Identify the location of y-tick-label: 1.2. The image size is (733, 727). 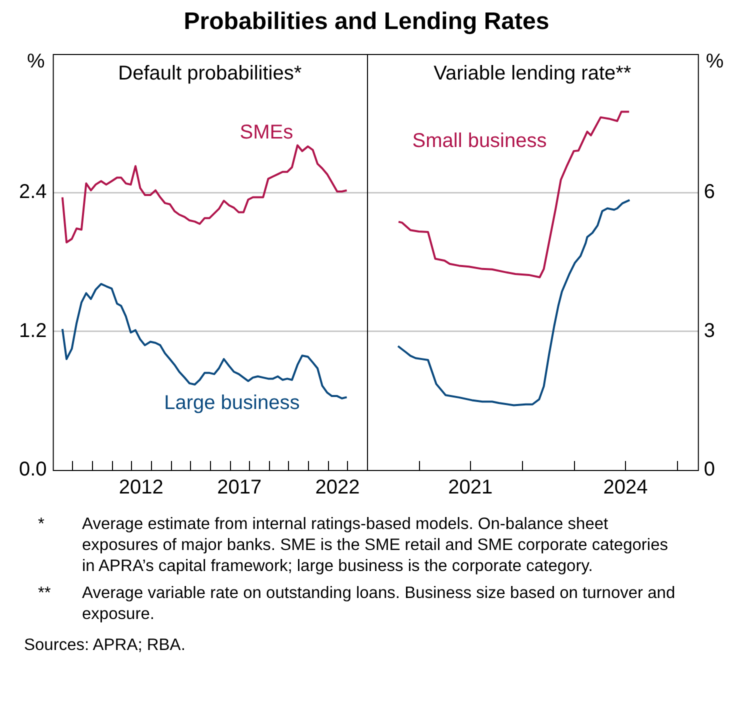
(32, 331).